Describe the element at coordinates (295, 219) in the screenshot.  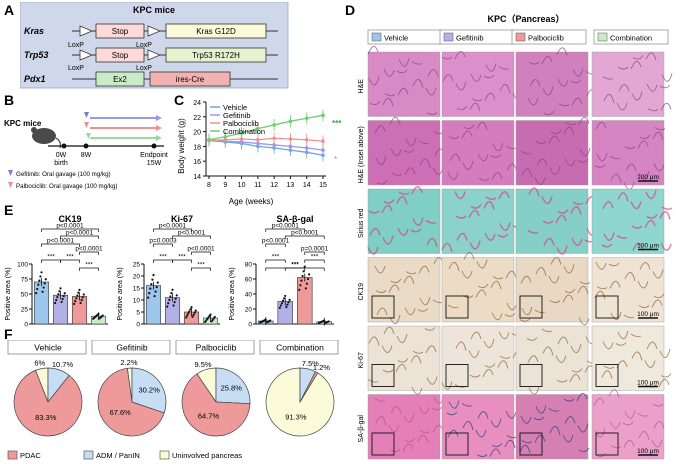
I see `chart-title: SA-β-gal` at that location.